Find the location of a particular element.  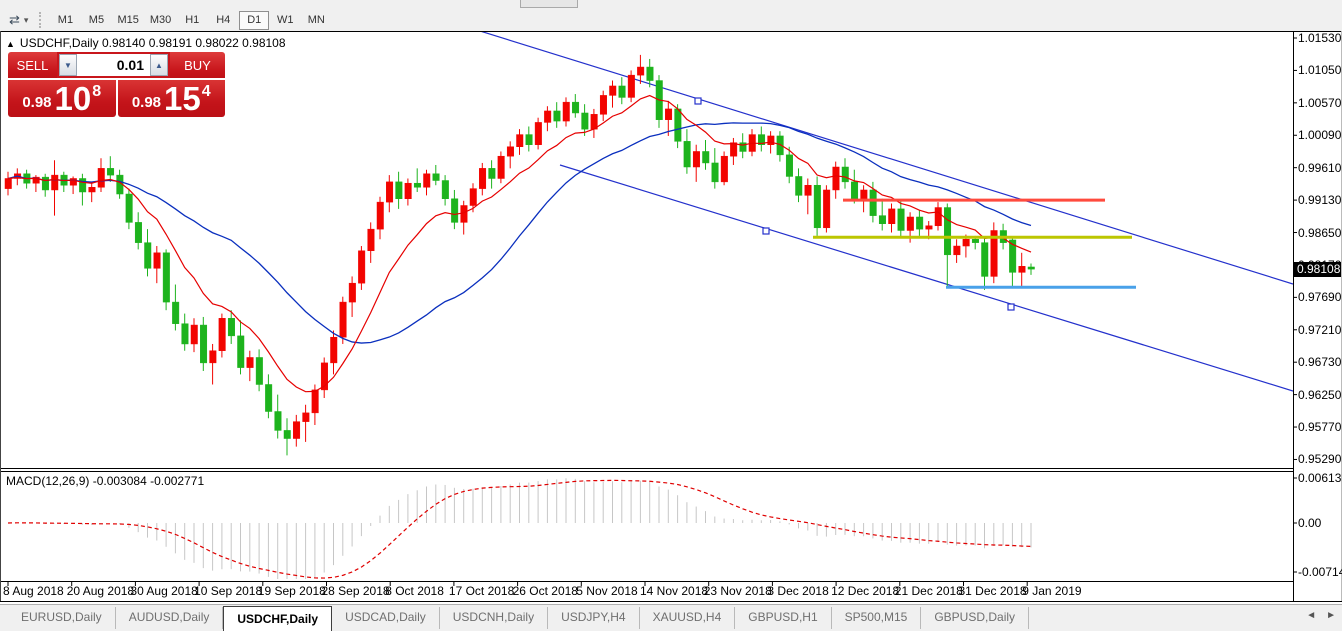

ohlc-low: 0.98022 is located at coordinates (217, 43).